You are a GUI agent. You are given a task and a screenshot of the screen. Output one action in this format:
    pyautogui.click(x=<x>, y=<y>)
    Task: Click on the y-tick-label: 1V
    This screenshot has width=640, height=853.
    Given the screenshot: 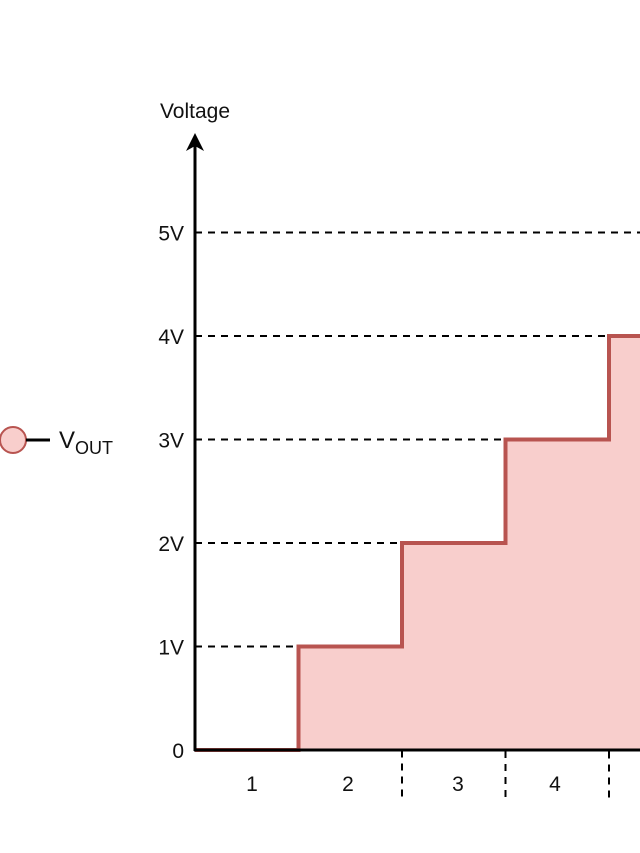 What is the action you would take?
    pyautogui.click(x=171, y=648)
    